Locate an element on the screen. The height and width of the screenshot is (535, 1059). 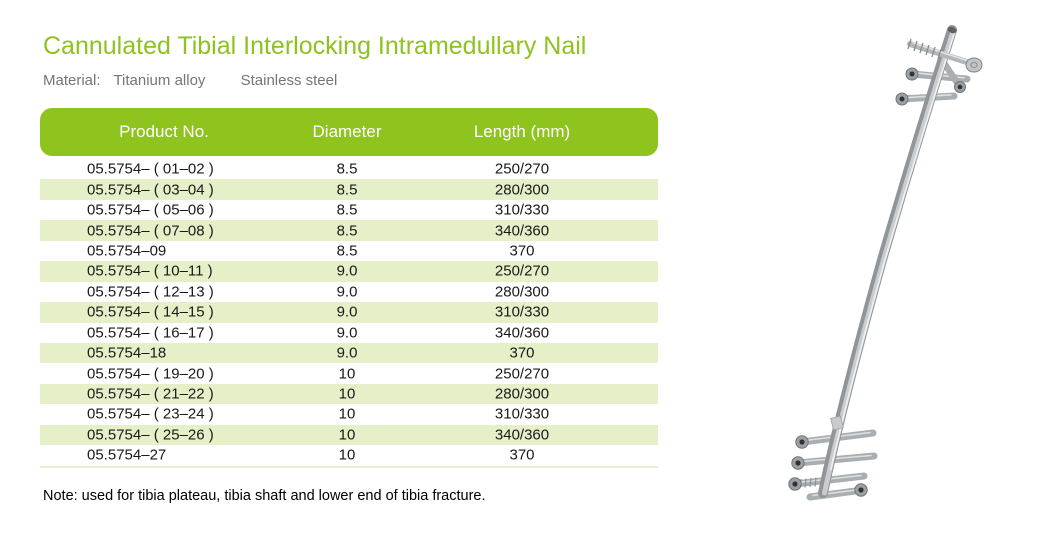
table-header: Product No. Diameter Length (mm) is located at coordinates (349, 132).